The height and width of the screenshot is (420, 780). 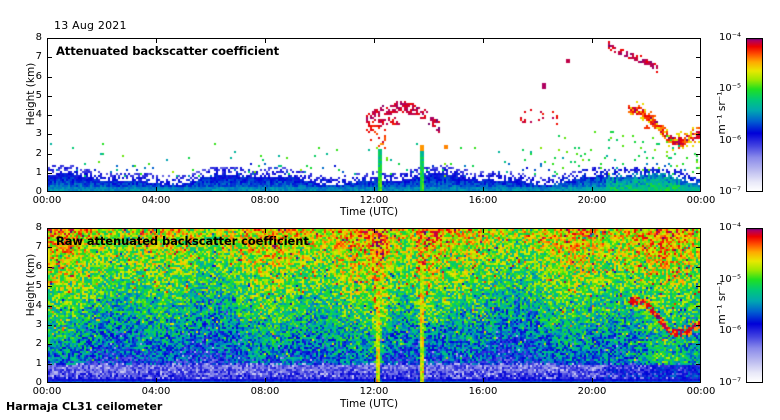 What do you see at coordinates (369, 212) in the screenshot?
I see `panel-1-x-axis-label: Time (UTC)` at bounding box center [369, 212].